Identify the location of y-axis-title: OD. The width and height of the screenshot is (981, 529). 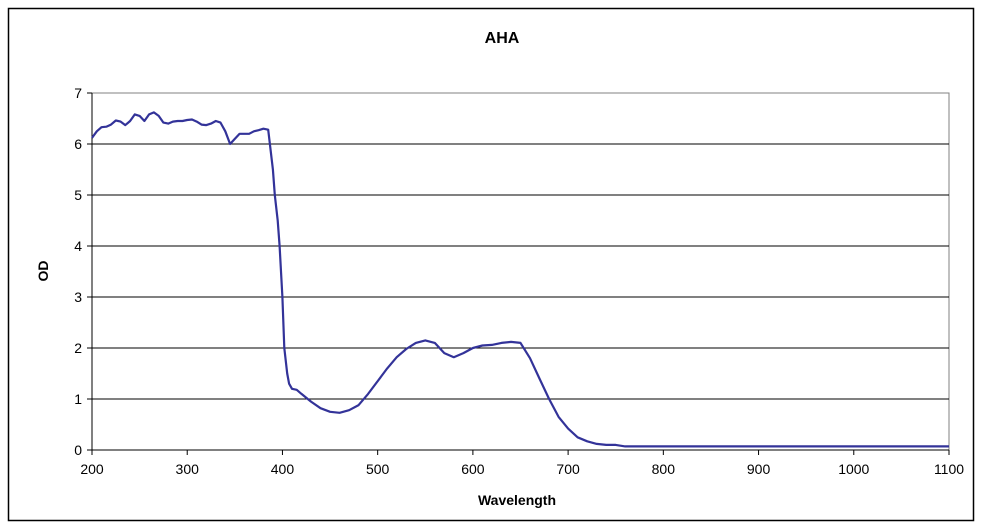
(43, 271).